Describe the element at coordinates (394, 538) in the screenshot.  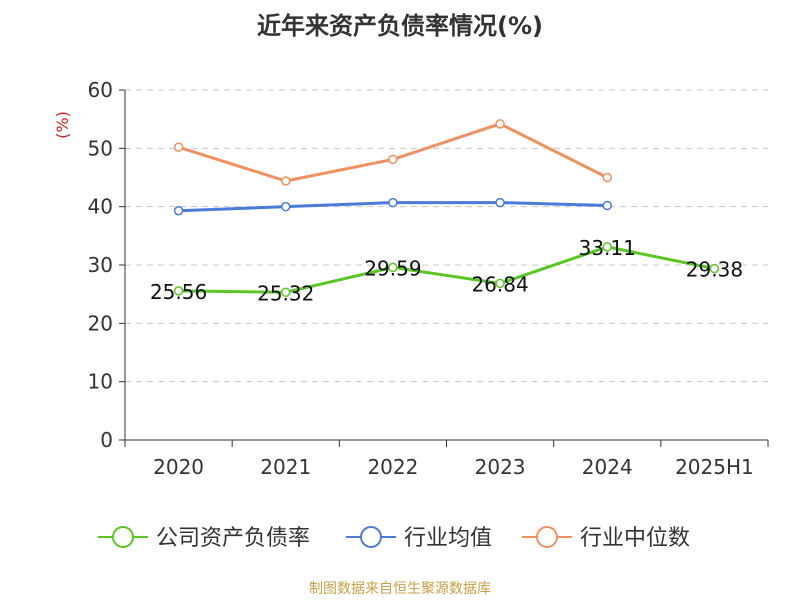
I see `legend: 公司资产负债率 行业均值 行业中位数` at that location.